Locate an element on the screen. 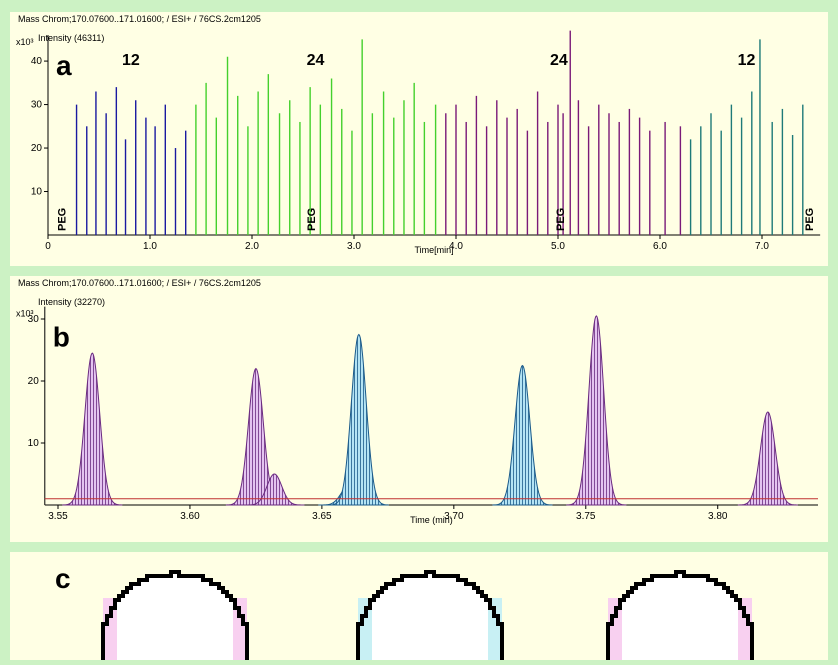 The height and width of the screenshot is (665, 838). x-tick-label: 3.75 is located at coordinates (586, 516).